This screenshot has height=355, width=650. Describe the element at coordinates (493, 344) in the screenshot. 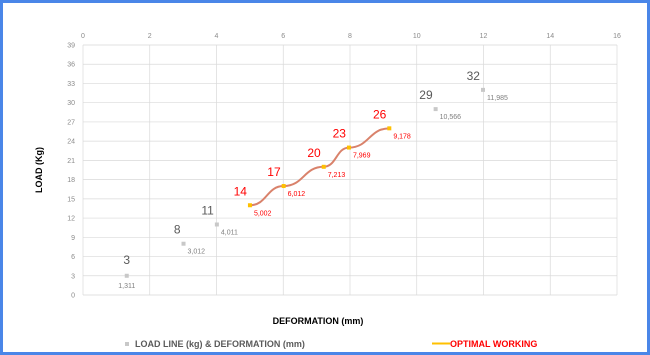

I see `legend-label-optimal: OPTIMAL WORKING` at that location.